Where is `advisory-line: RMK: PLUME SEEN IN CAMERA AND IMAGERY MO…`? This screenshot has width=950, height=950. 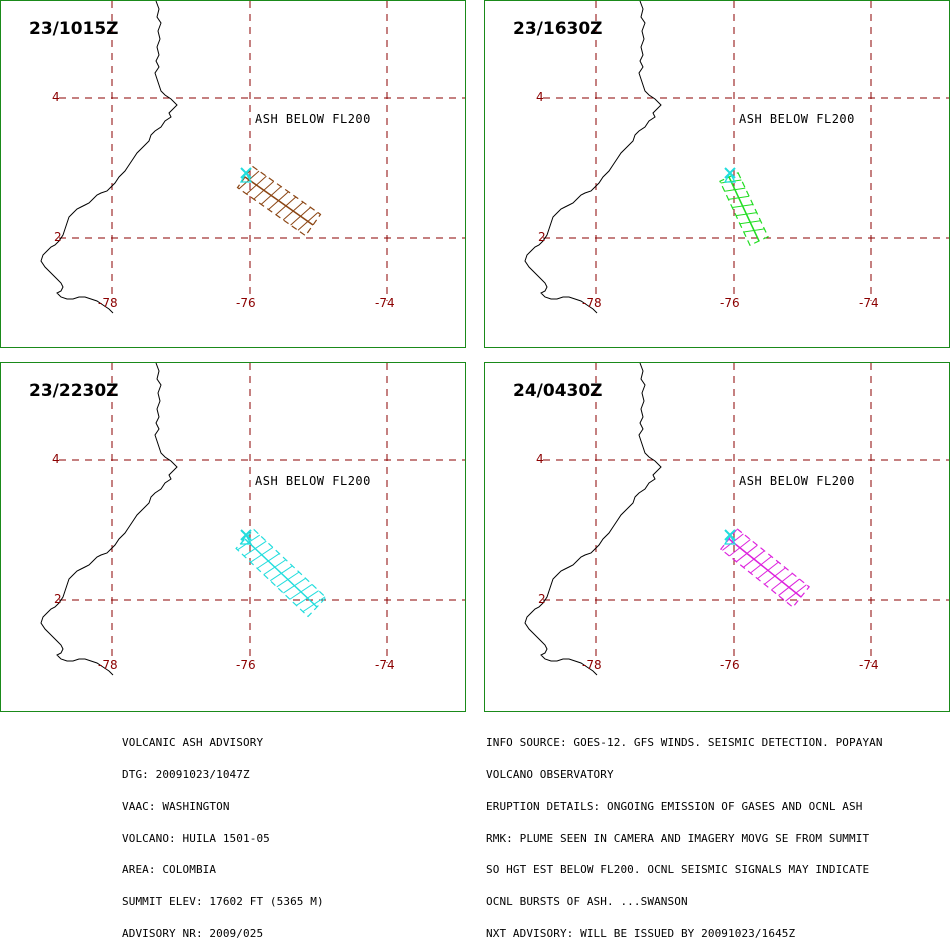 advisory-line: RMK: PLUME SEEN IN CAMERA AND IMAGERY MO… is located at coordinates (678, 838).